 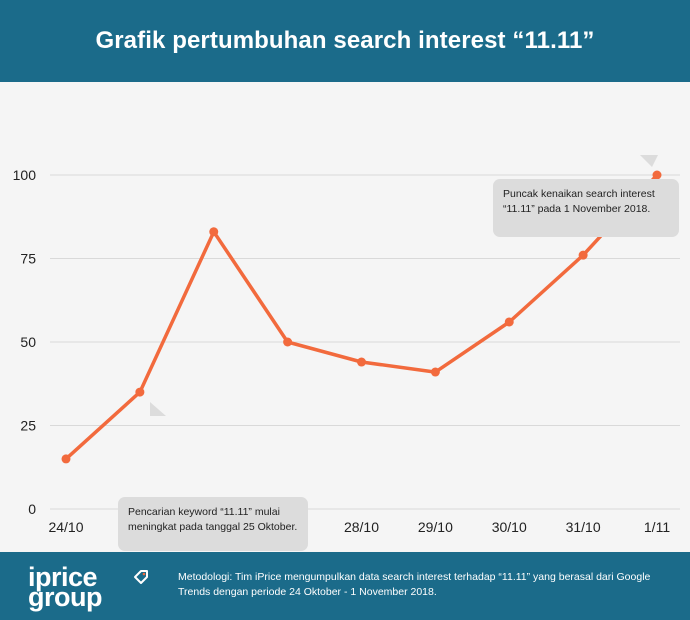 I want to click on y-axis-ticks: 0 25 50 75 100, so click(x=25, y=342).